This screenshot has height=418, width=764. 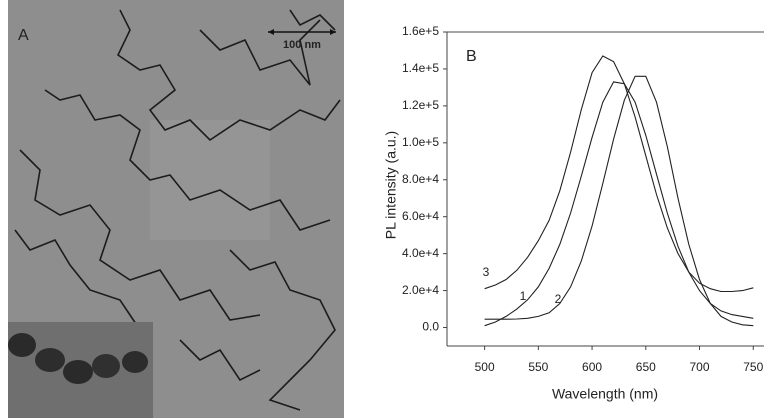 What do you see at coordinates (605, 394) in the screenshot?
I see `x-axis-label: Wavelength (nm)` at bounding box center [605, 394].